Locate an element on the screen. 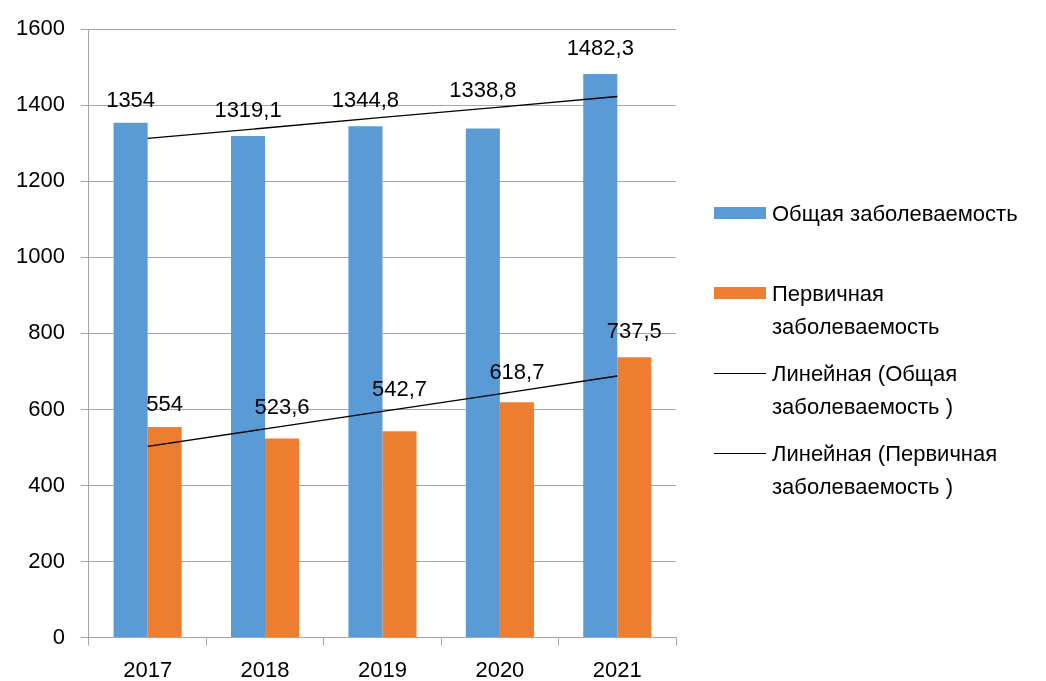 The image size is (1046, 681). y-tick-label: 200 is located at coordinates (46, 560).